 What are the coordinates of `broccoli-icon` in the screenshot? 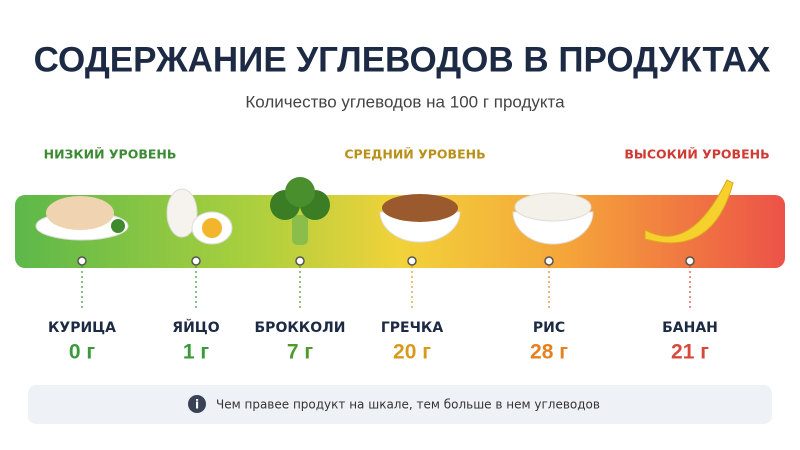 It's located at (300, 211).